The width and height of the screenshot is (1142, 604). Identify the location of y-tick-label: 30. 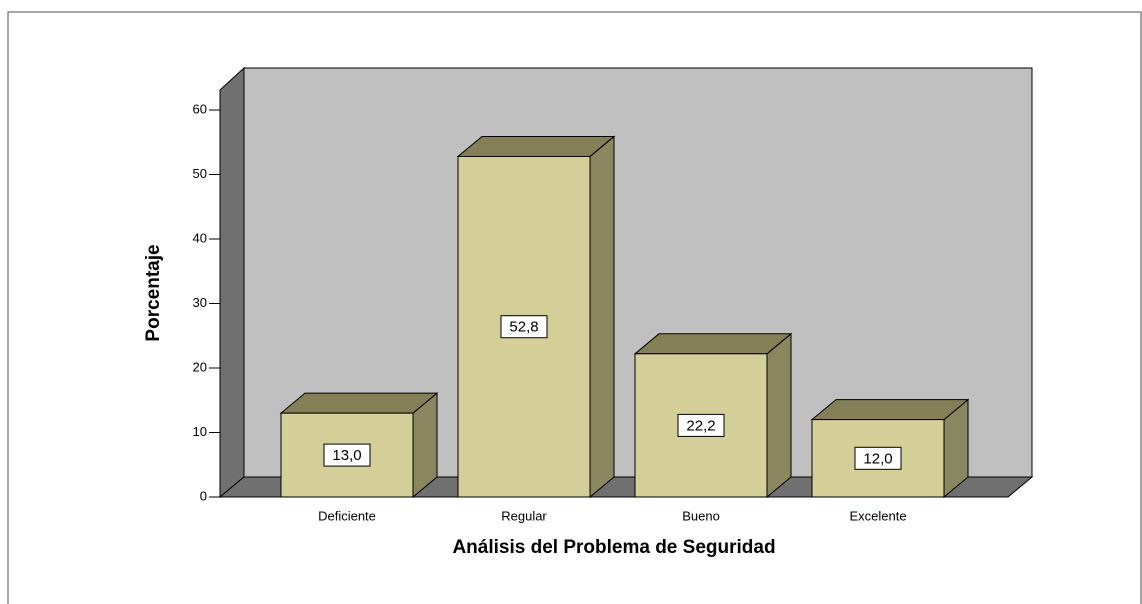
(200, 302).